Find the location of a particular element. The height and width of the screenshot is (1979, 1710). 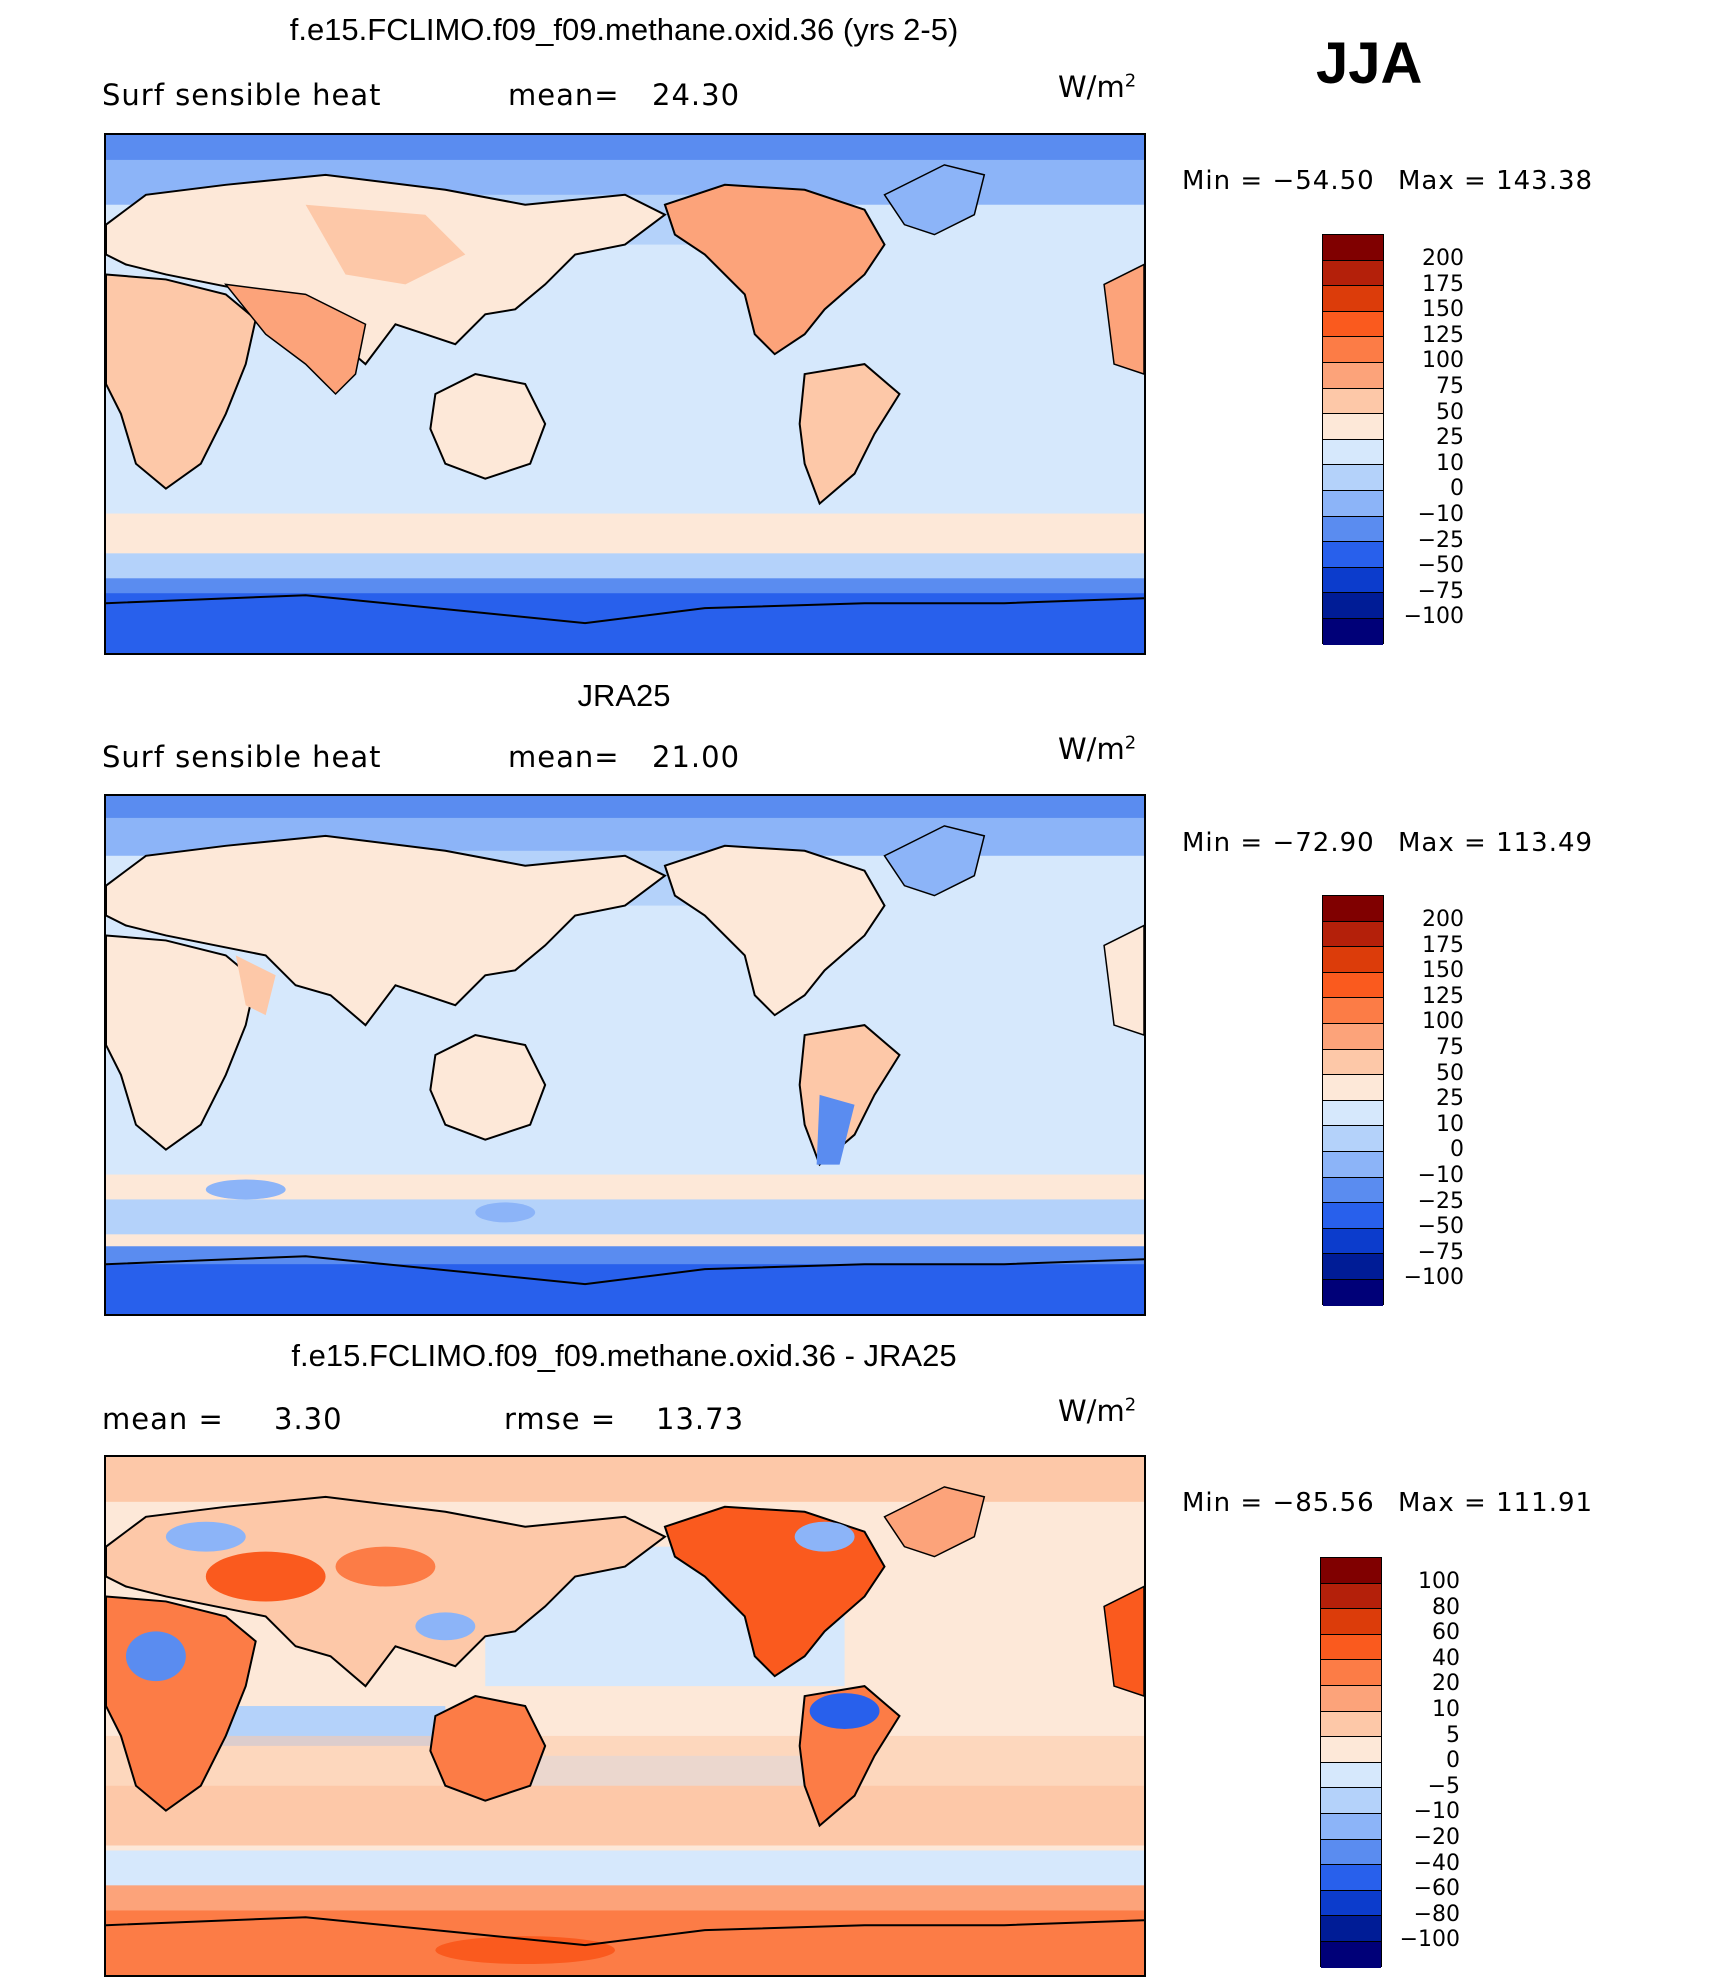

panel3-colorbar is located at coordinates (1351, 1762).